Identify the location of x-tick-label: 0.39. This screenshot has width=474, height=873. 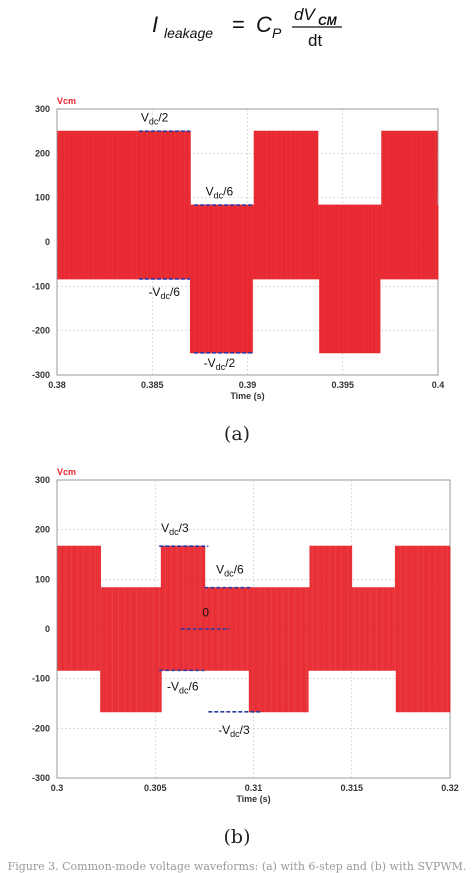
(248, 385).